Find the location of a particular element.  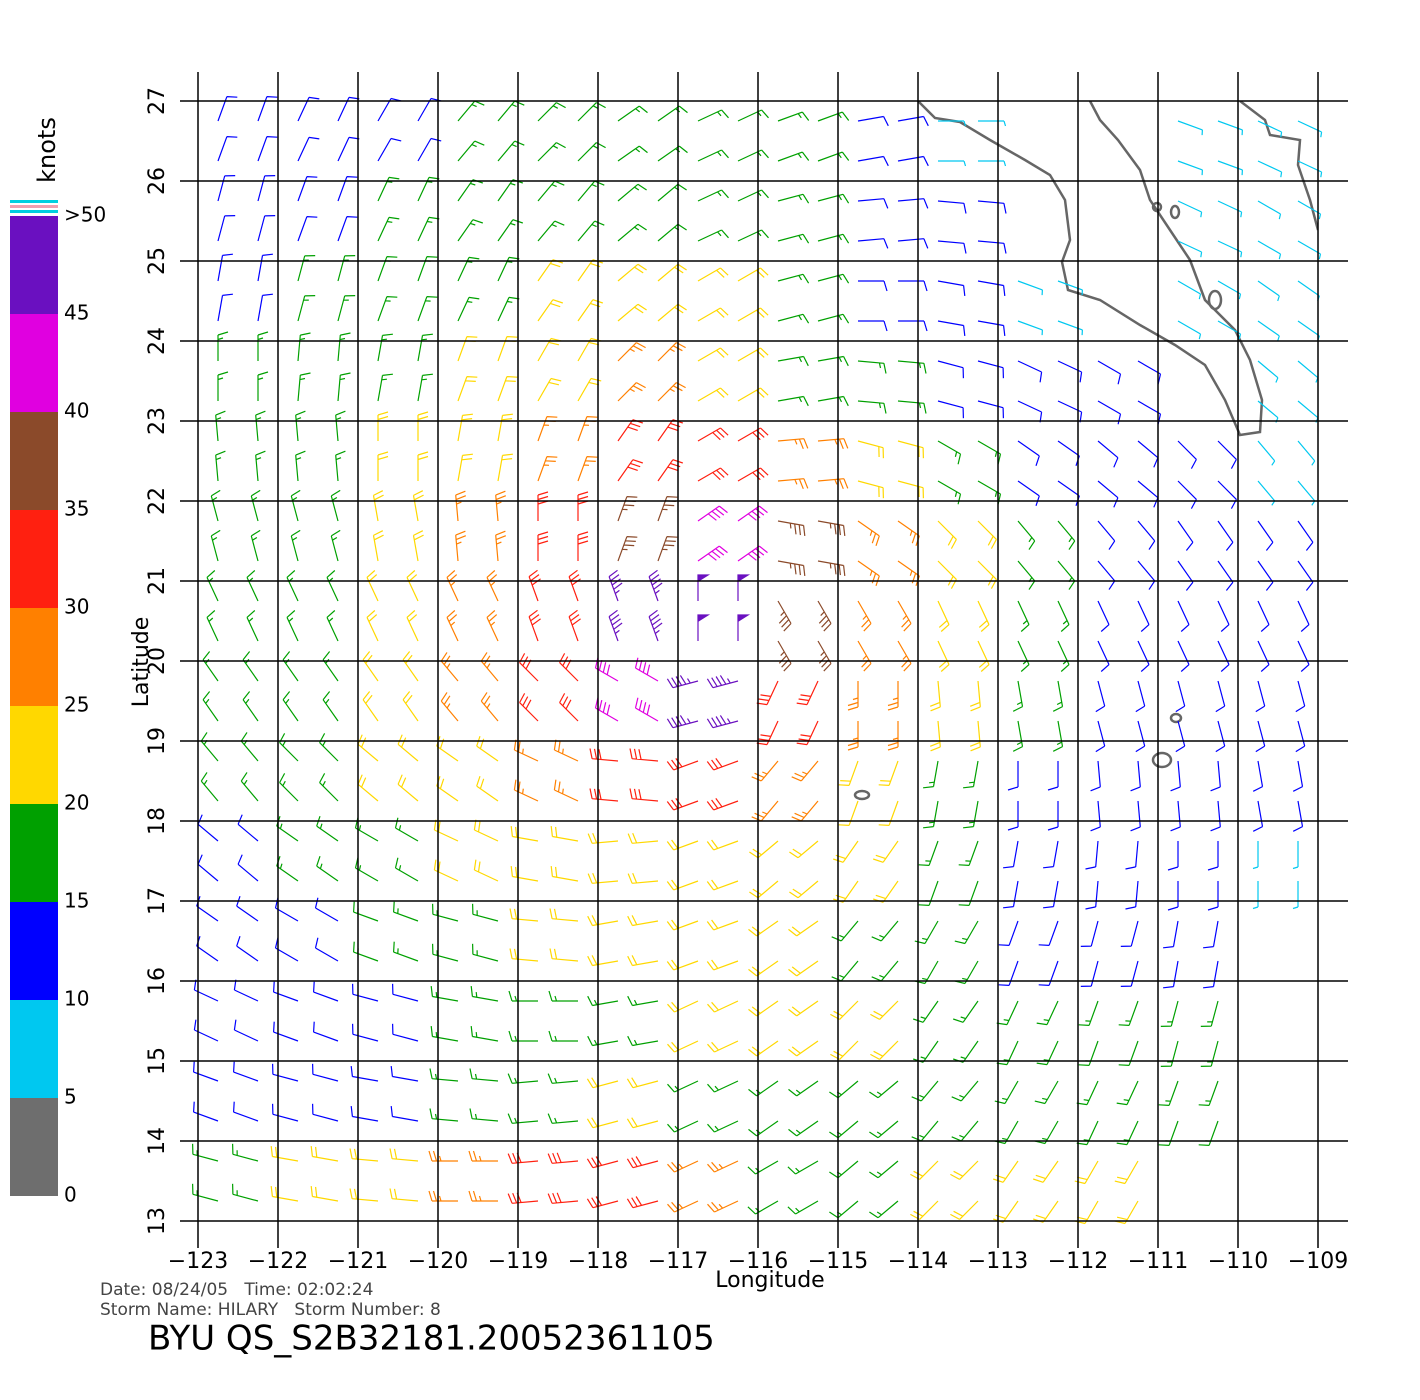

colorbar-tick-label: 25 is located at coordinates (76, 705).